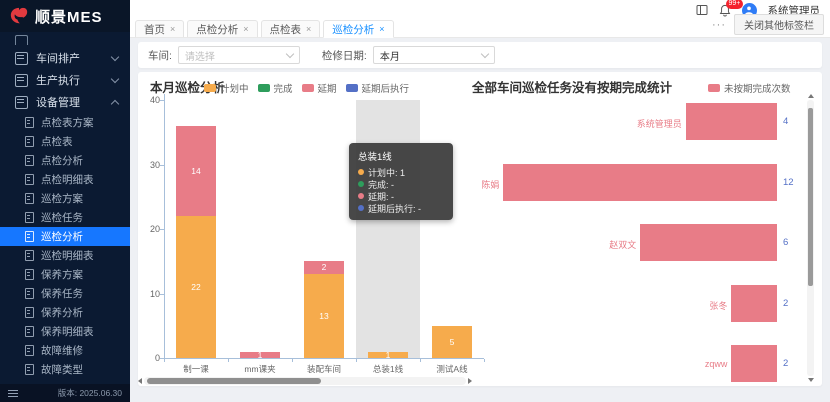  I want to click on sidebar-item-故障类型: 故障类型, so click(65, 369).